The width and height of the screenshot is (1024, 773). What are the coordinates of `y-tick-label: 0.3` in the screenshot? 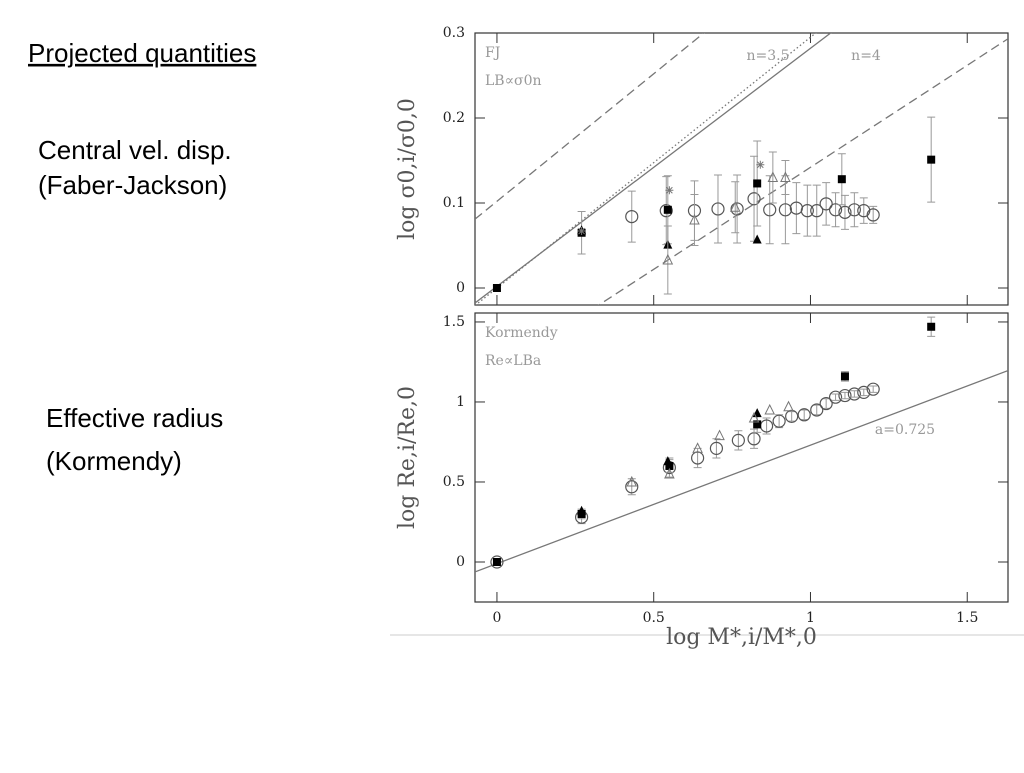 It's located at (454, 33).